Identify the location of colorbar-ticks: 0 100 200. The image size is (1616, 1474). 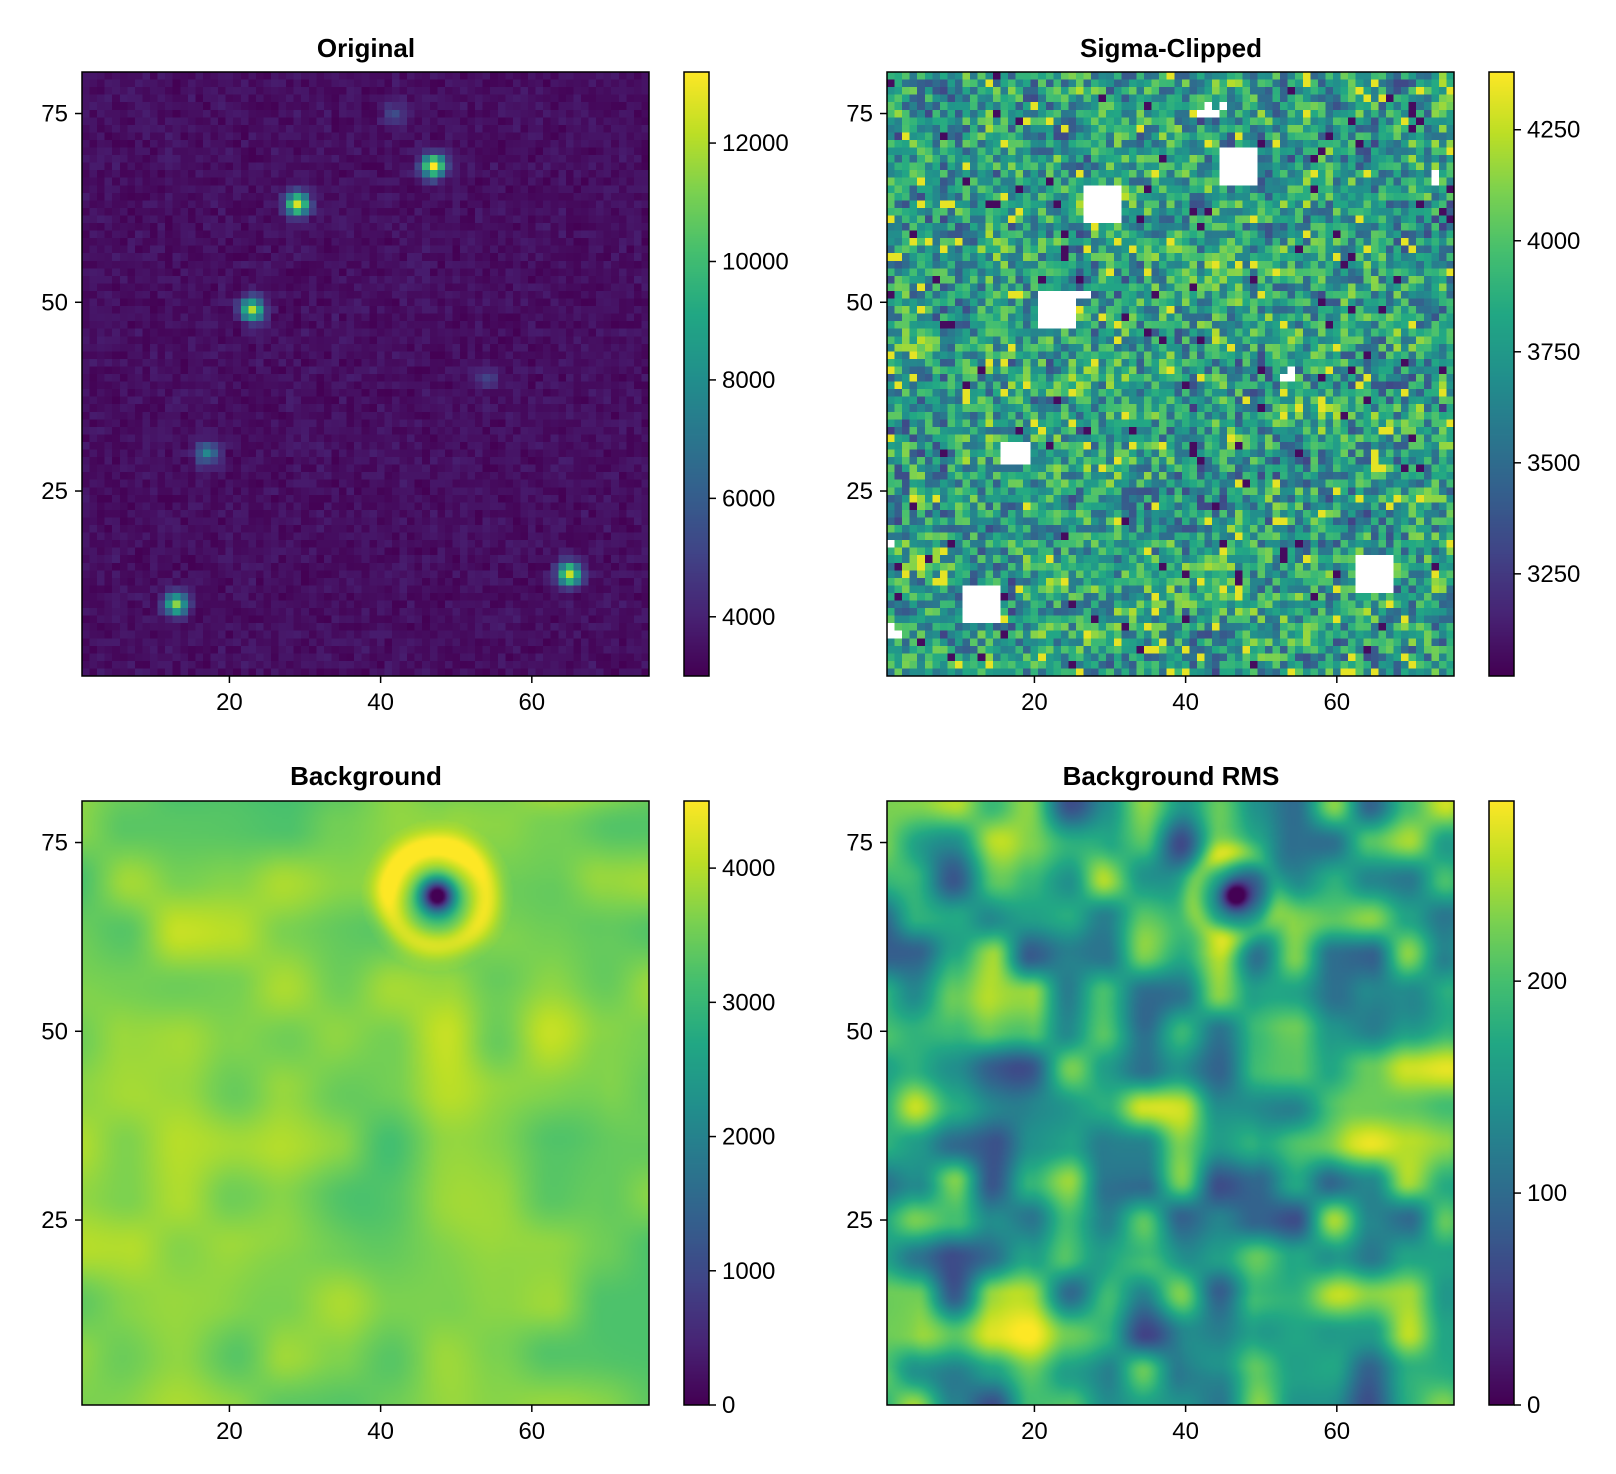
(1540, 1193).